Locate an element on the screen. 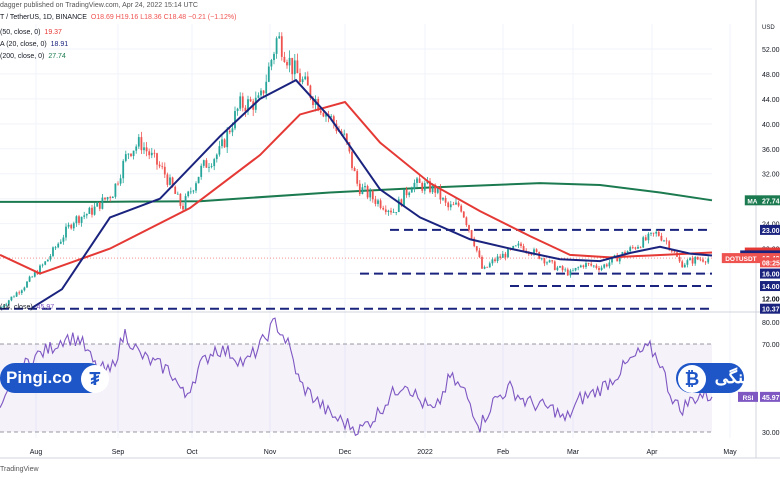  currency-label: USD is located at coordinates (768, 28).